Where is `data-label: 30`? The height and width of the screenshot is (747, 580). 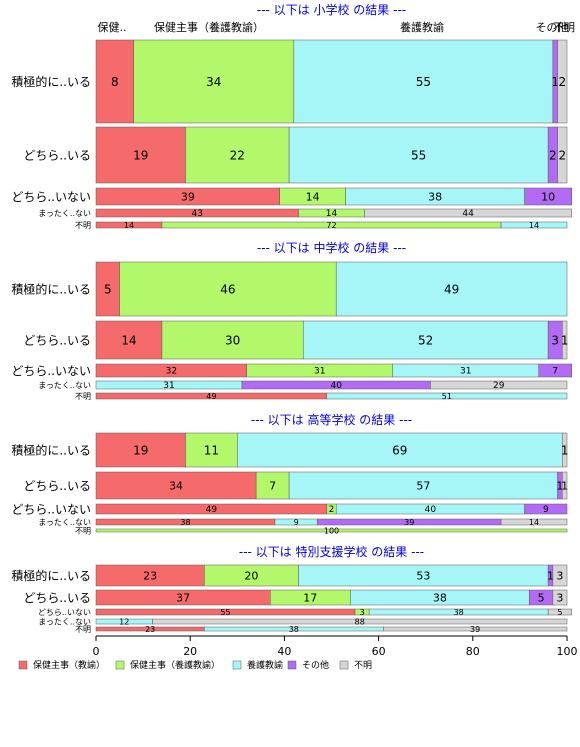 data-label: 30 is located at coordinates (232, 340).